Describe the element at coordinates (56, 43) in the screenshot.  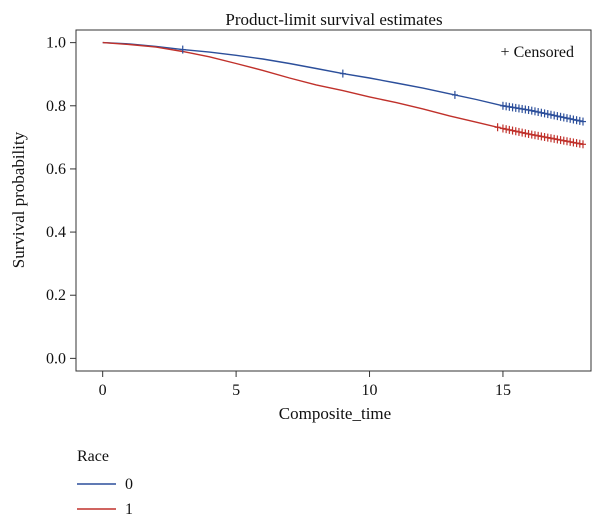
I see `y-tick-label: 1.0` at that location.